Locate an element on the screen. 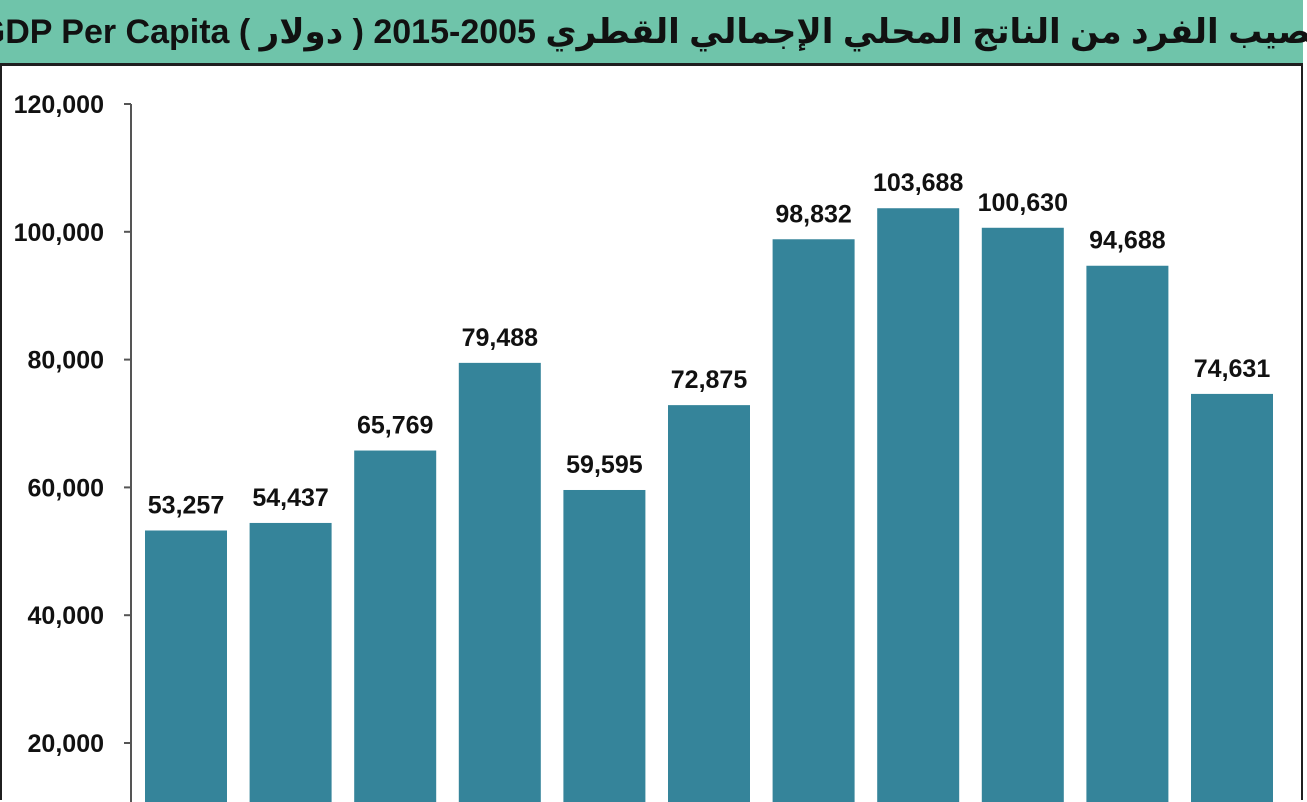  y-tick-label: 120,000 is located at coordinates (59, 105).